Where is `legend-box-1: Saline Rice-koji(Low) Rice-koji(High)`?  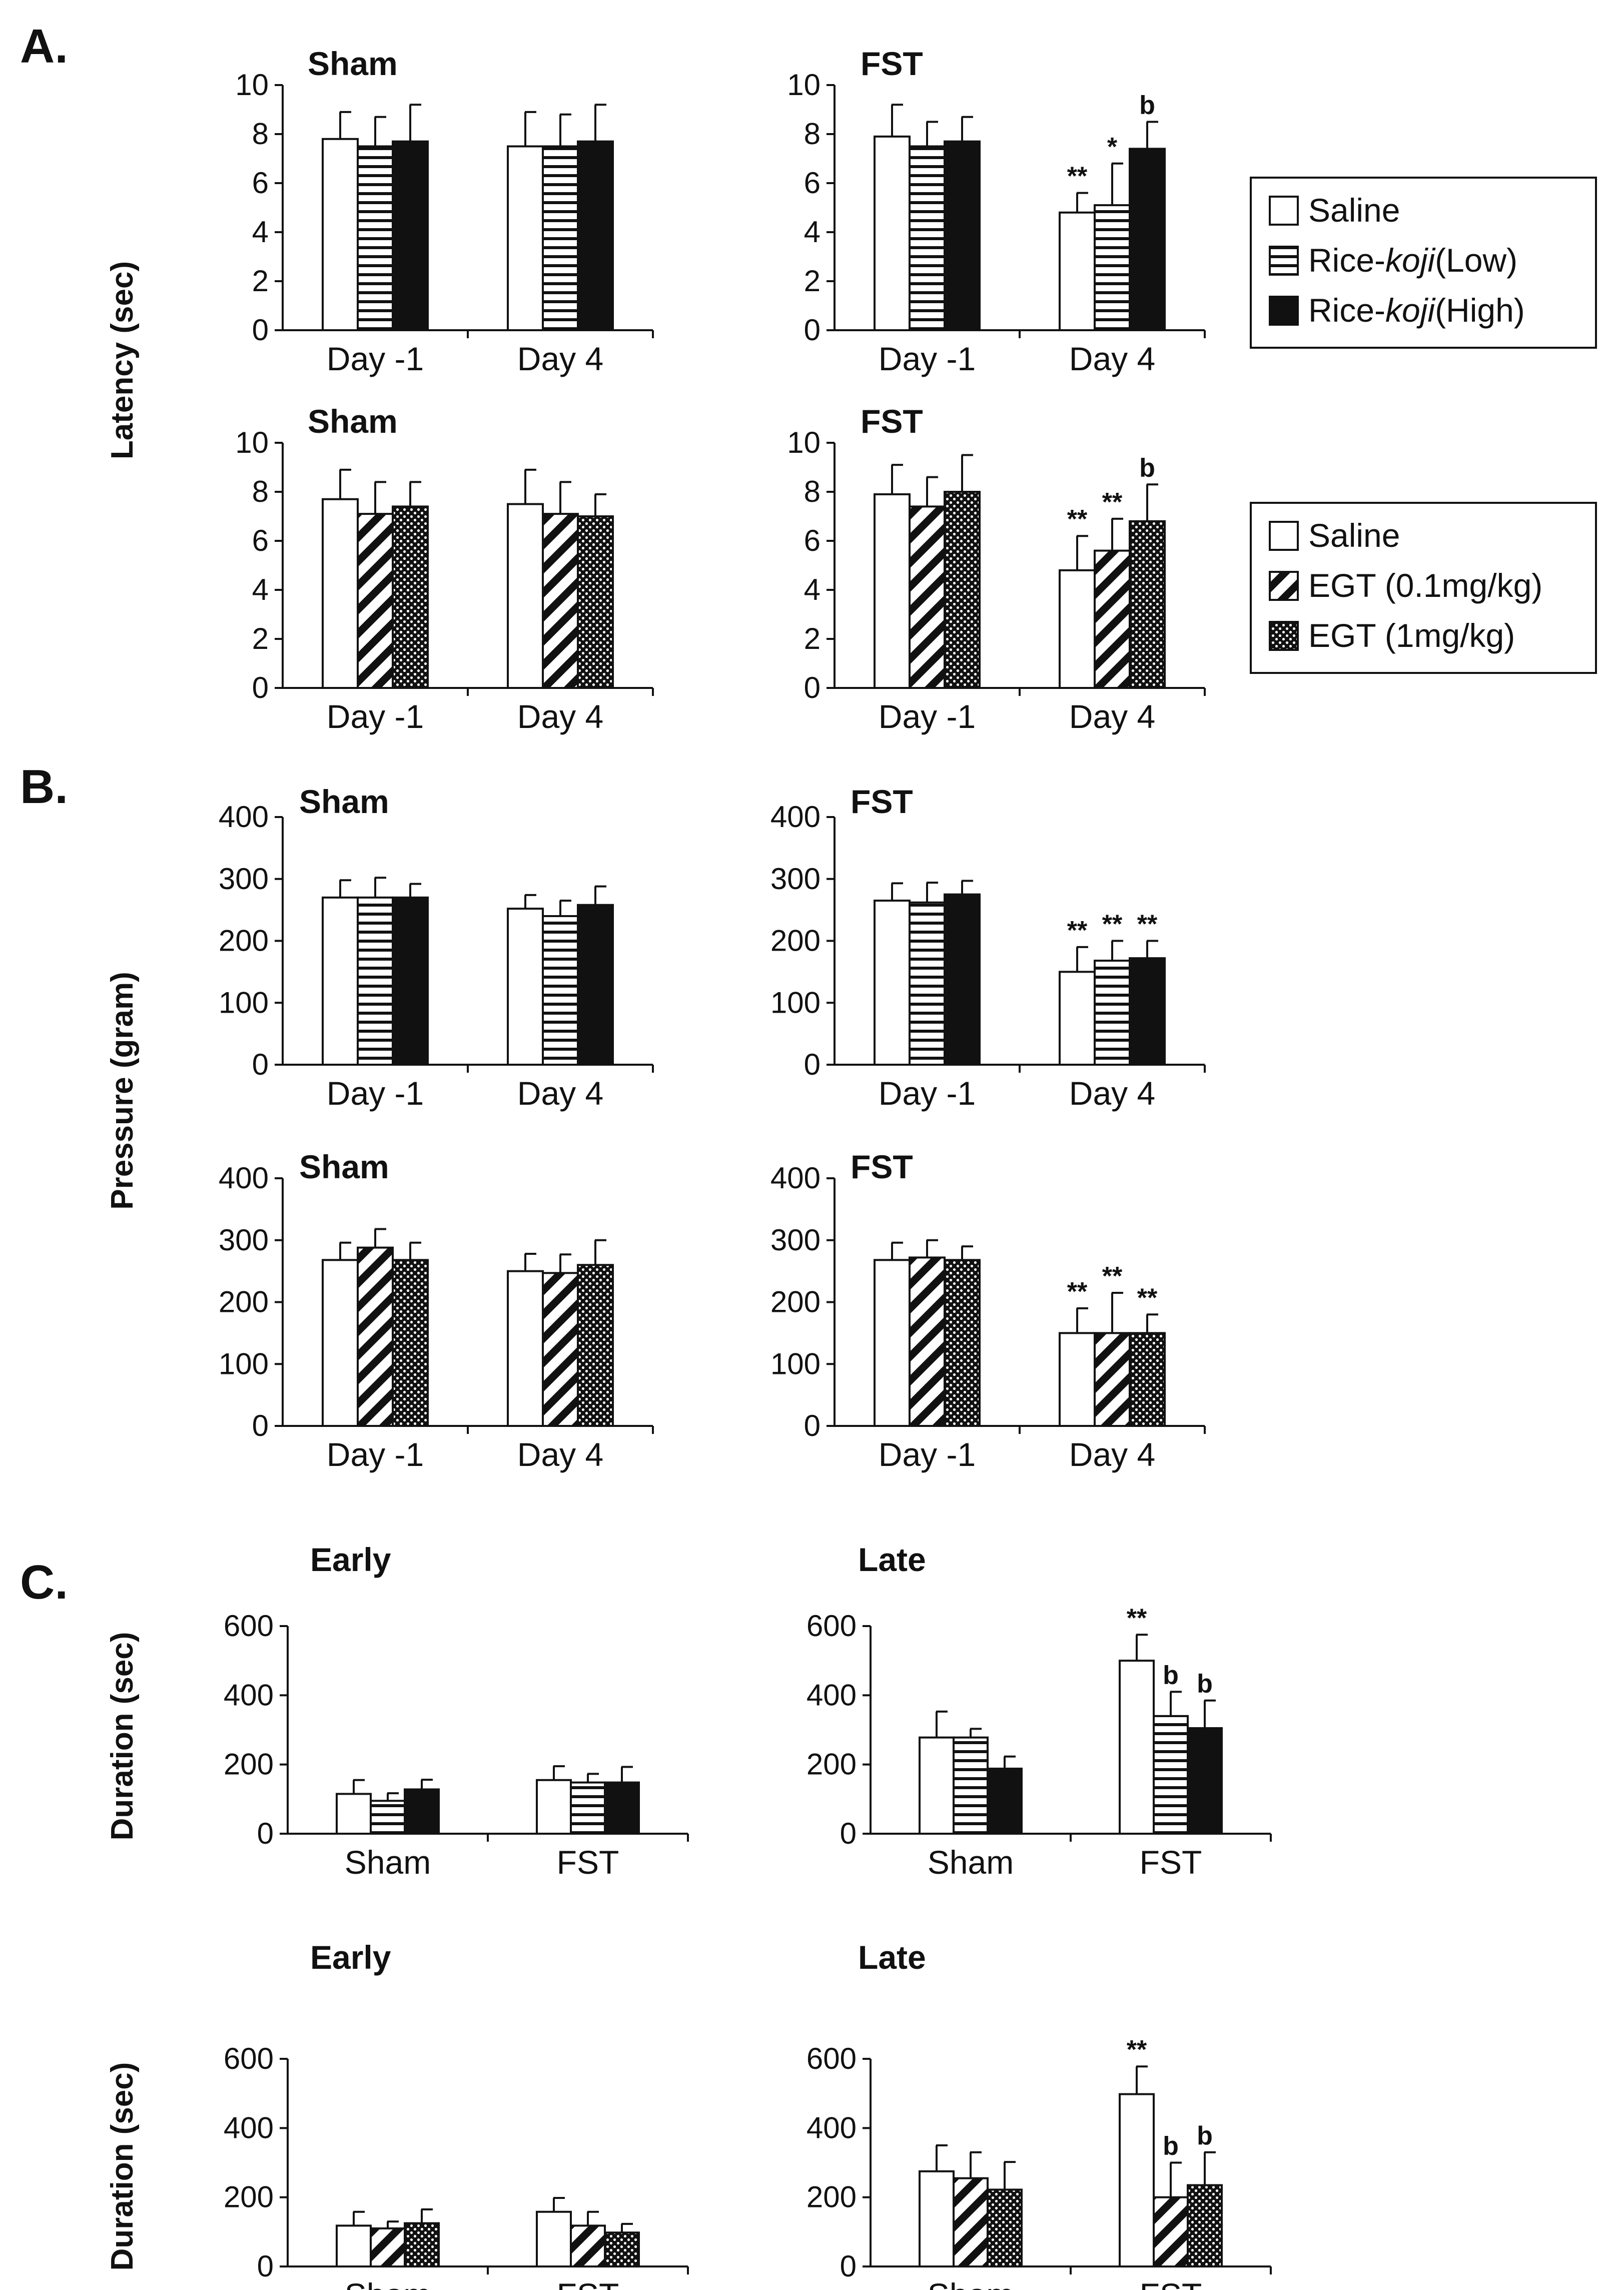
legend-box-1: Saline Rice-koji(Low) Rice-koji(High) is located at coordinates (1423, 263).